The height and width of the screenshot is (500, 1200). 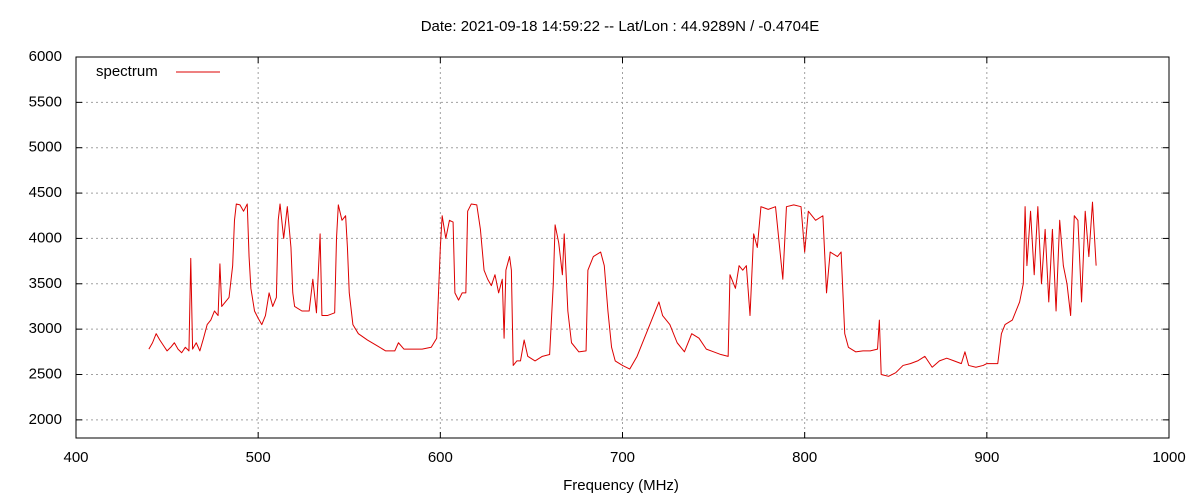 What do you see at coordinates (45, 147) in the screenshot?
I see `y-tick-label: 5000` at bounding box center [45, 147].